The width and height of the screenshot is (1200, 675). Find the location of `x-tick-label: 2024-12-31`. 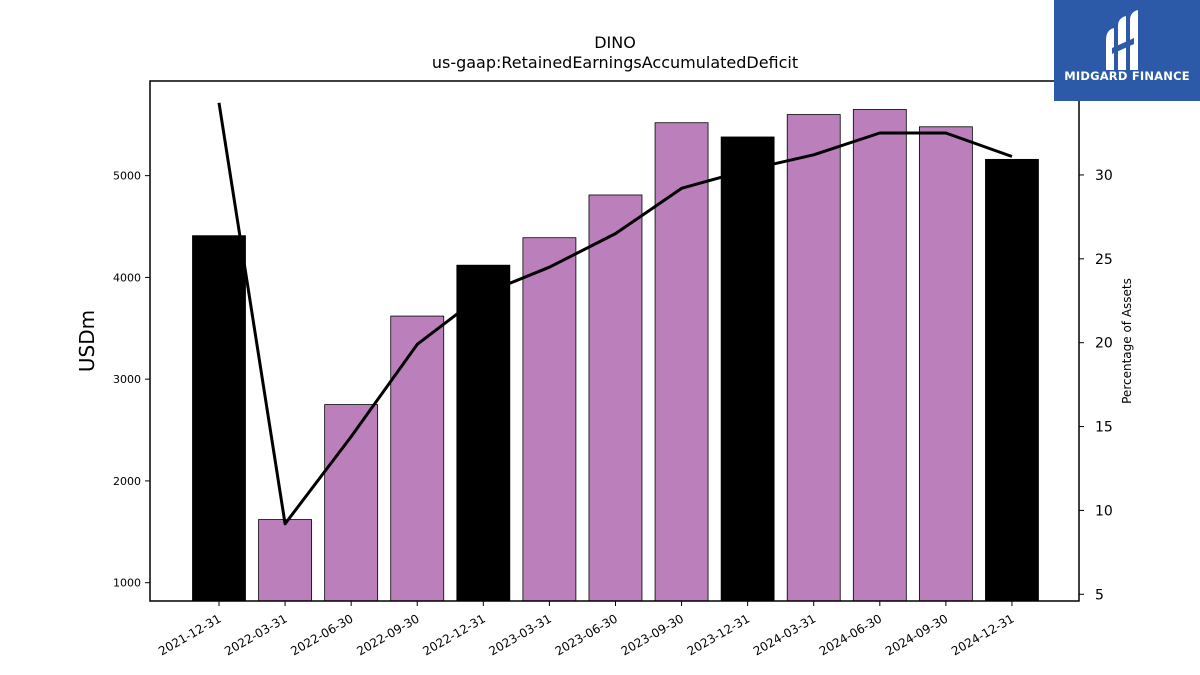

x-tick-label: 2024-12-31 is located at coordinates (982, 634).